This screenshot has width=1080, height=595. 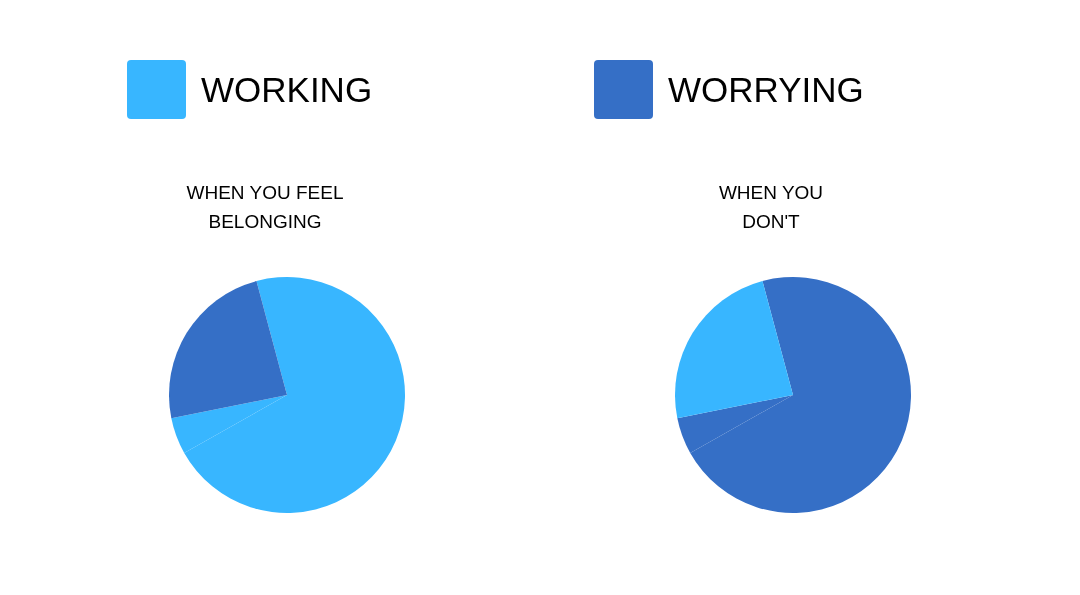 What do you see at coordinates (771, 207) in the screenshot?
I see `chart-title: WHEN YOU DON'T` at bounding box center [771, 207].